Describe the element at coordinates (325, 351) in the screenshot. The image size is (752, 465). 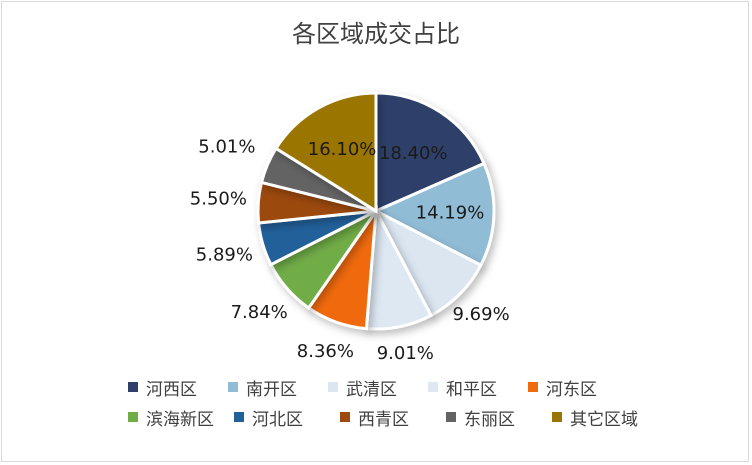
I see `data-label-5: 8.36%` at that location.